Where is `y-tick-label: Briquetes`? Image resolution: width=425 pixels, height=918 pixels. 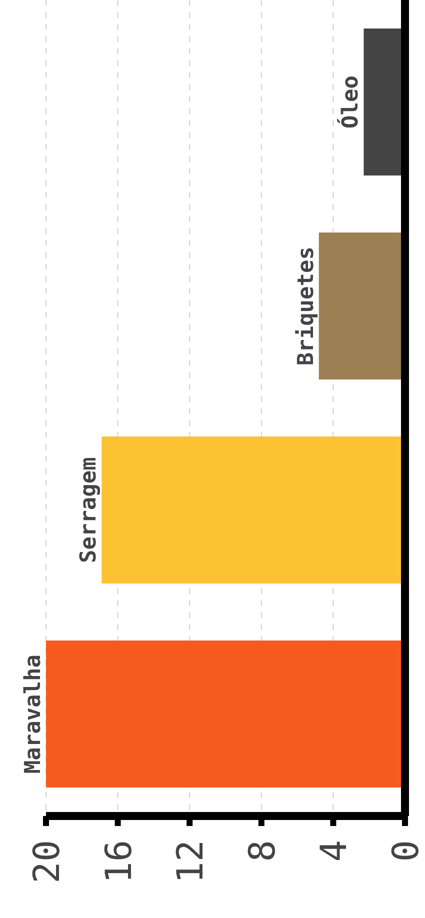
y-tick-label: Briquetes is located at coordinates (306, 306).